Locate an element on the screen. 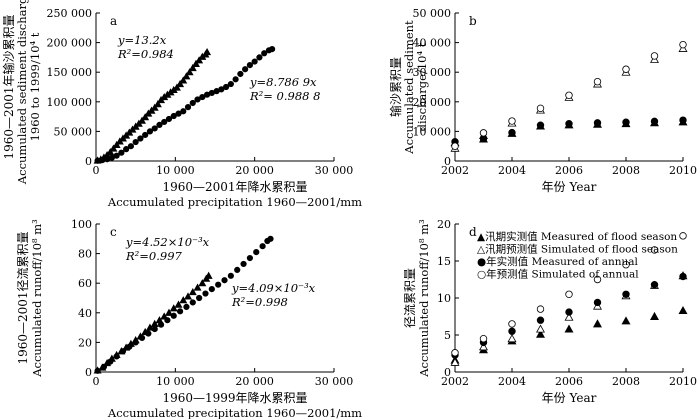  legend-entry: ○年预测值 Simulated of annual is located at coordinates (558, 274).